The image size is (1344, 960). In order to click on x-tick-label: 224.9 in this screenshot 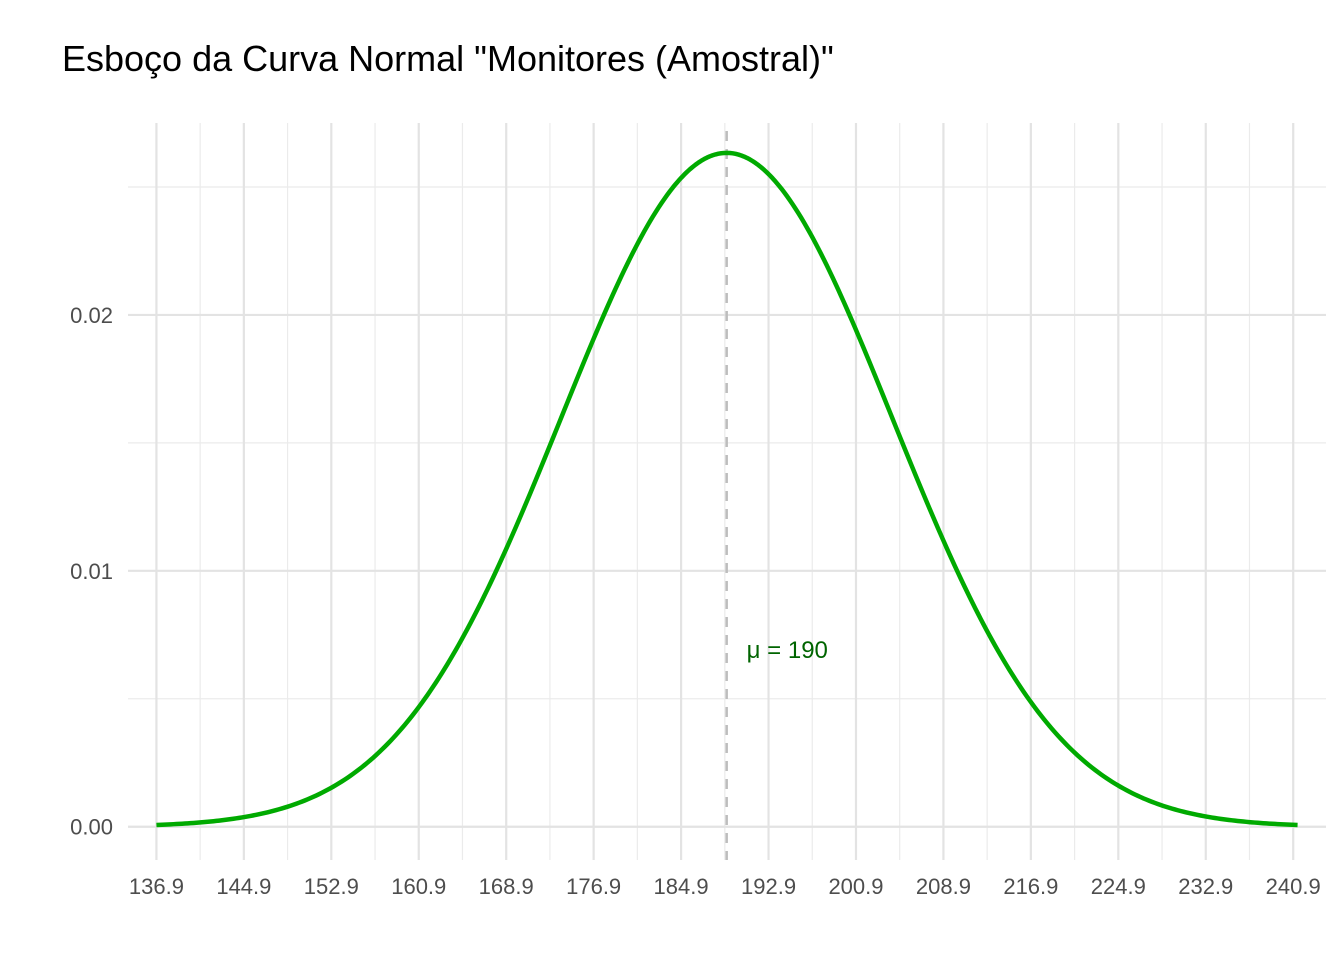, I will do `click(1118, 886)`.